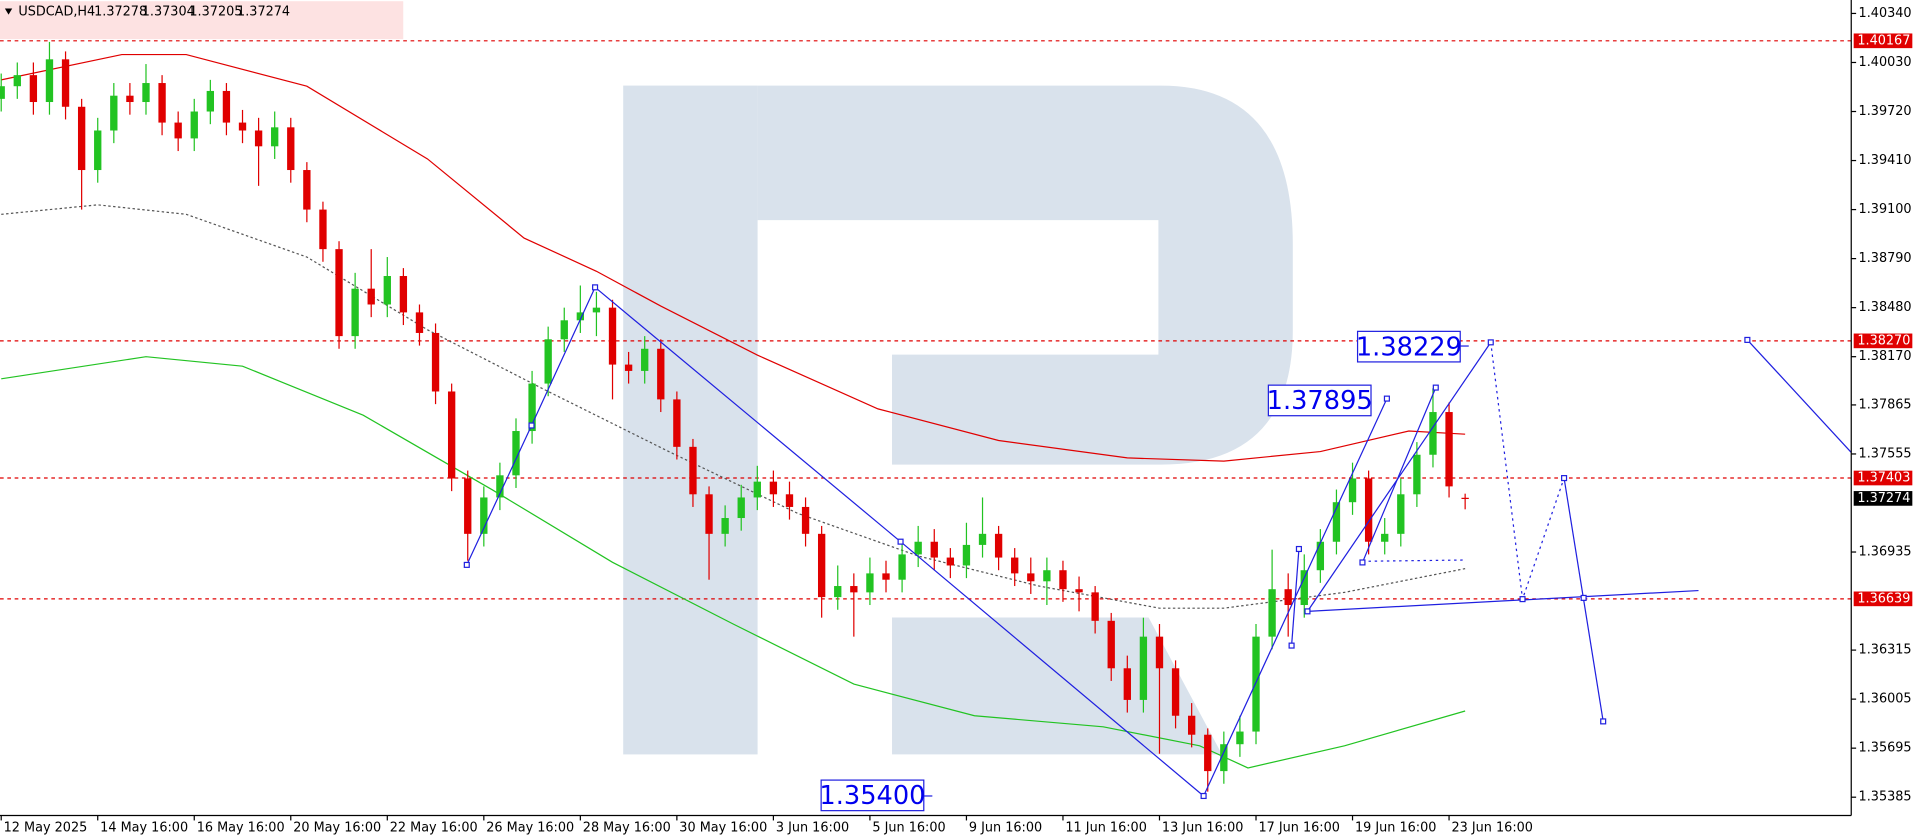 The width and height of the screenshot is (1916, 840). I want to click on level-label: 1.38270, so click(1883, 340).